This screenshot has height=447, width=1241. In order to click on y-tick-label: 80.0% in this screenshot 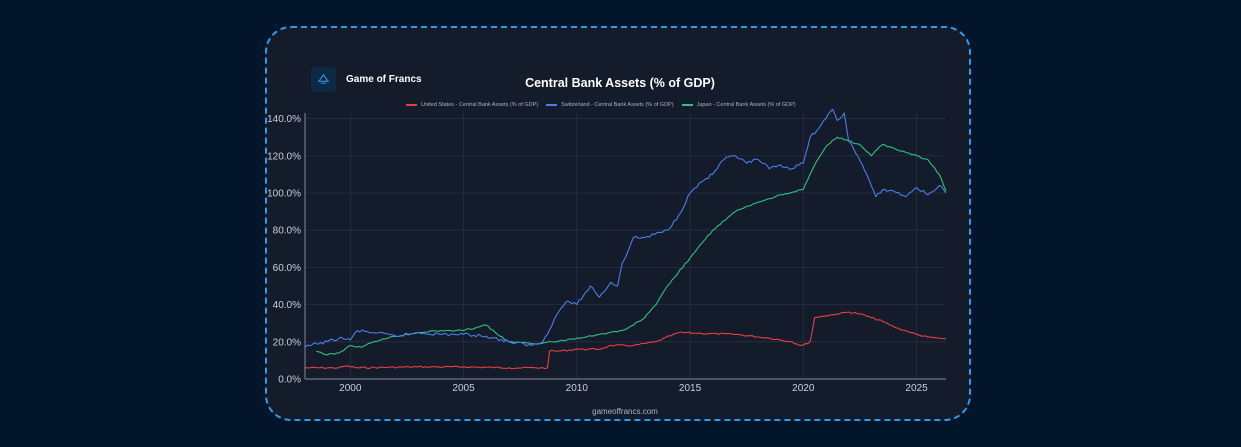, I will do `click(287, 231)`.